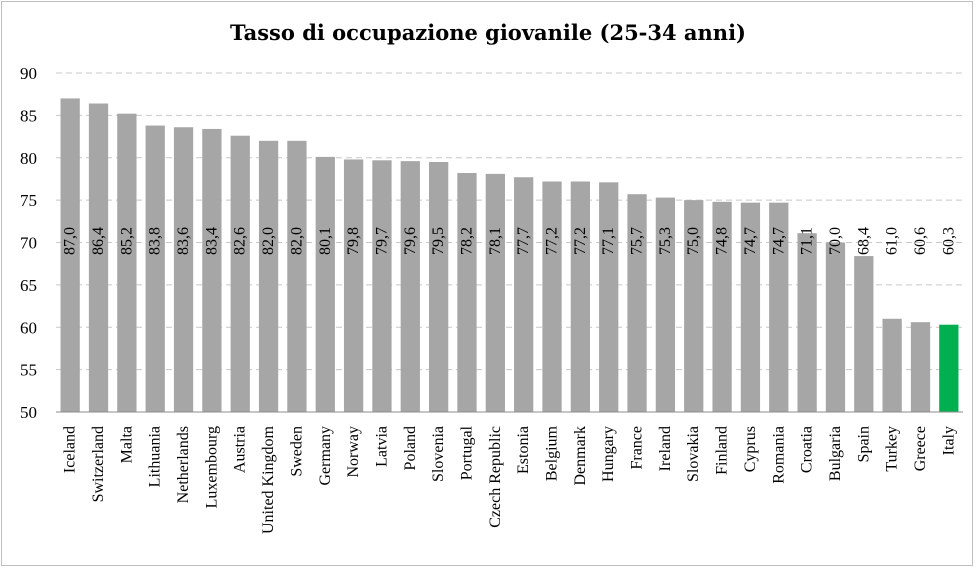  What do you see at coordinates (240, 273) in the screenshot?
I see `bar-austria` at bounding box center [240, 273].